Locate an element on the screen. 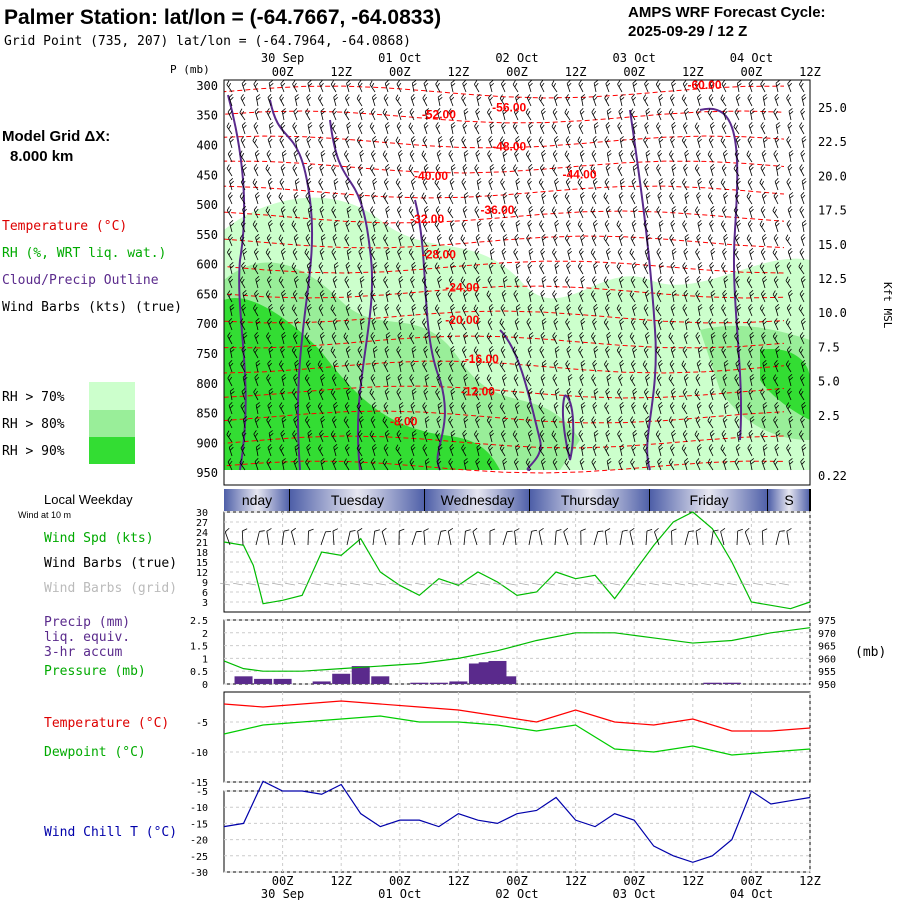 The height and width of the screenshot is (900, 900). isotherm-label: -48.00 is located at coordinates (509, 146).